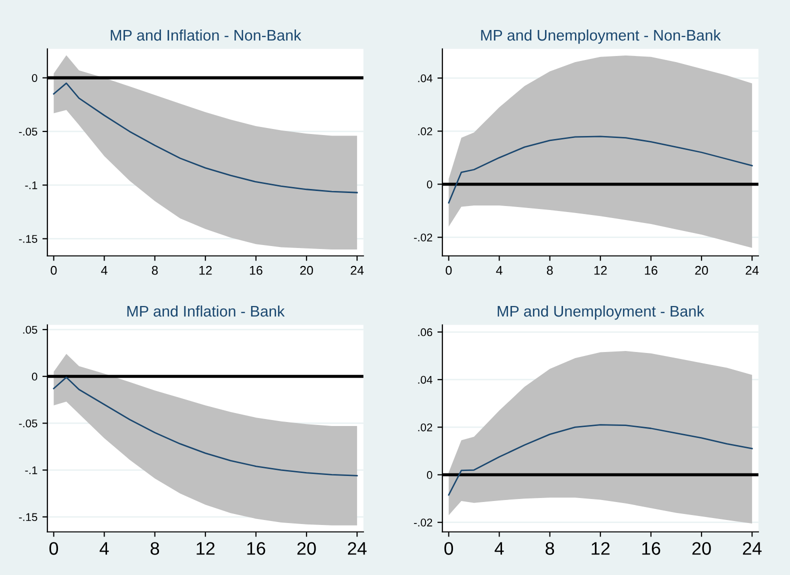 The image size is (790, 575). What do you see at coordinates (425, 332) in the screenshot?
I see `y-tick-label: .06` at bounding box center [425, 332].